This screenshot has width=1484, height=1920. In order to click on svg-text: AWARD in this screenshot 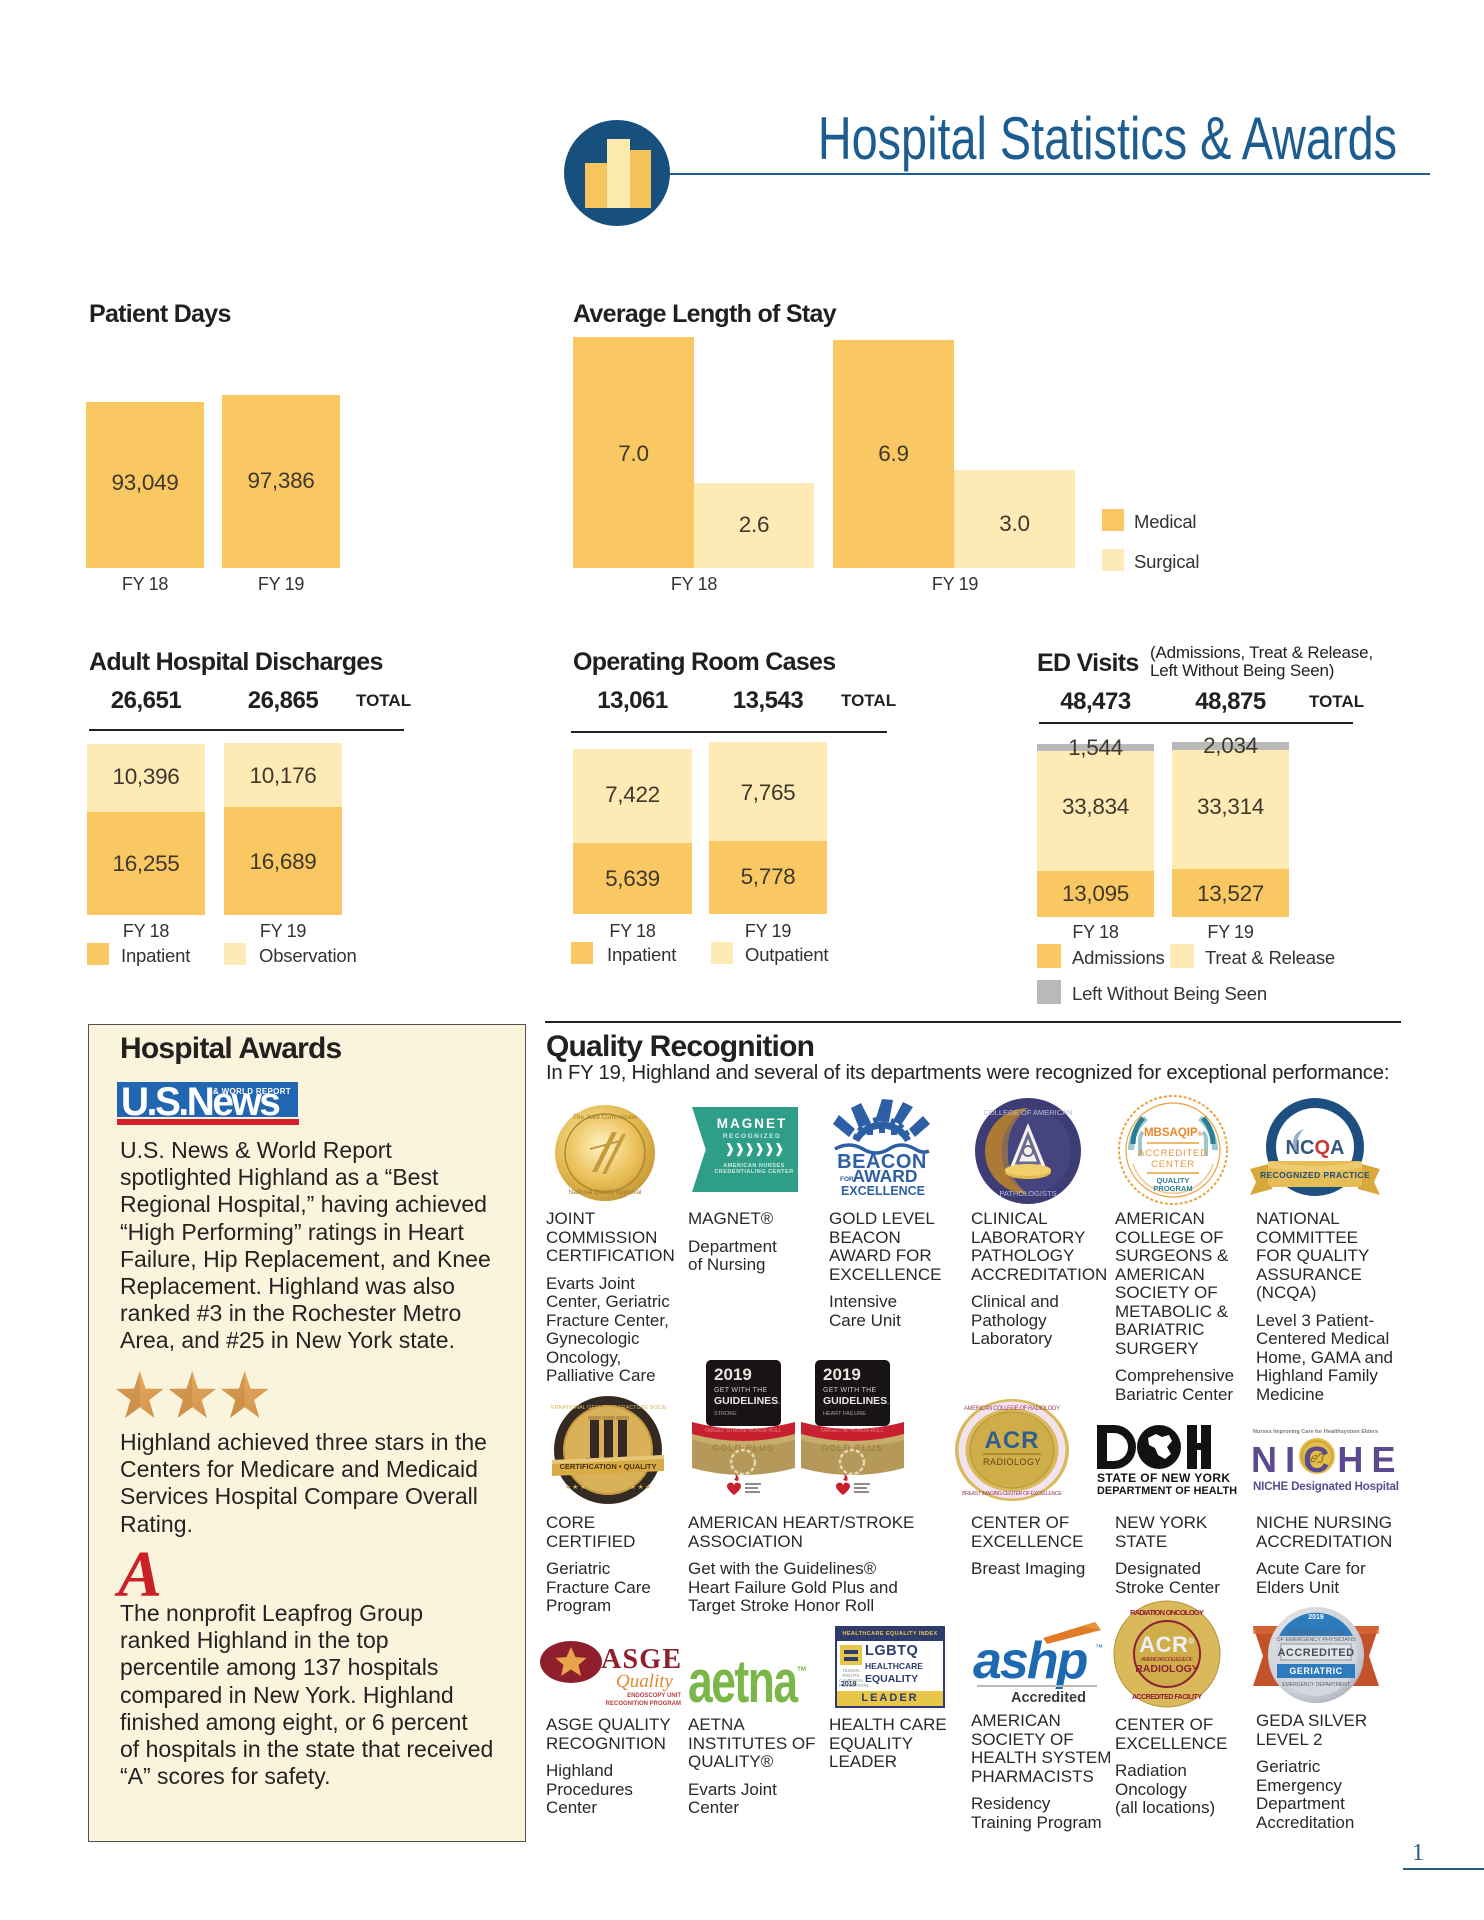, I will do `click(884, 1176)`.